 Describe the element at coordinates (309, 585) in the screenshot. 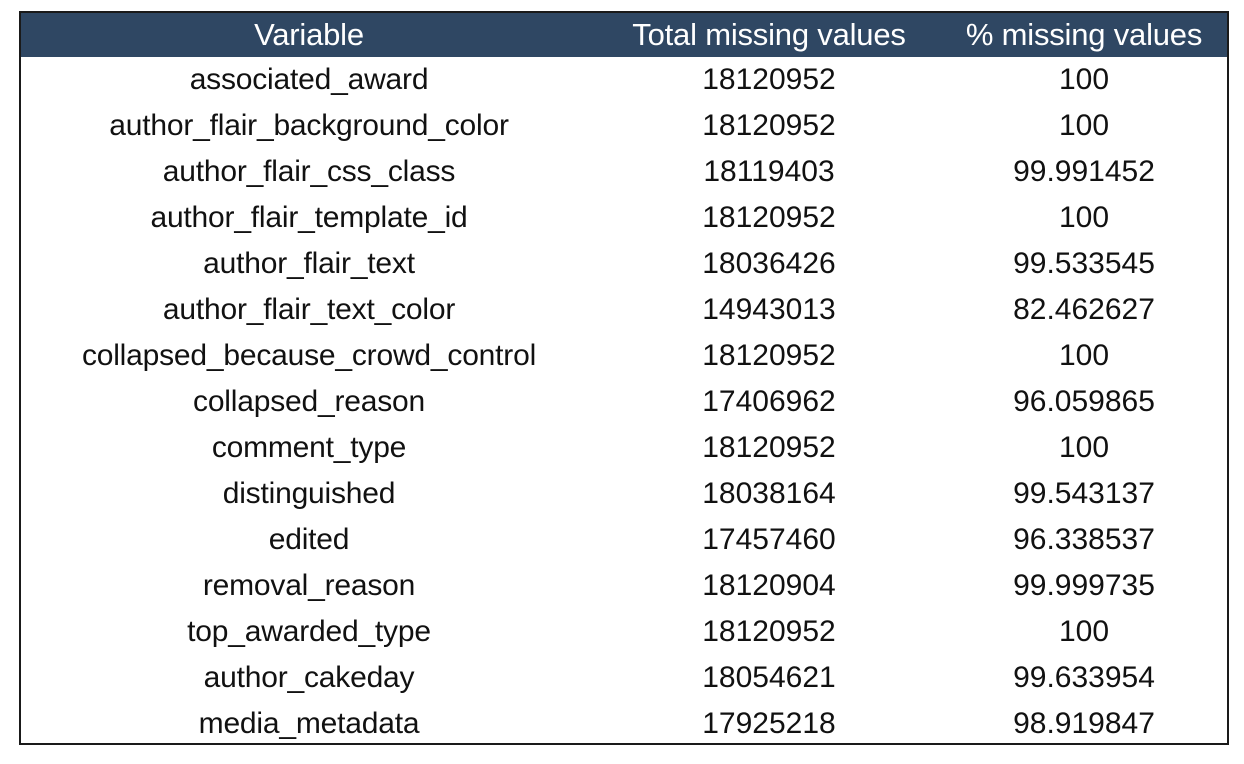

I see `cell-variable: removal_reason` at that location.